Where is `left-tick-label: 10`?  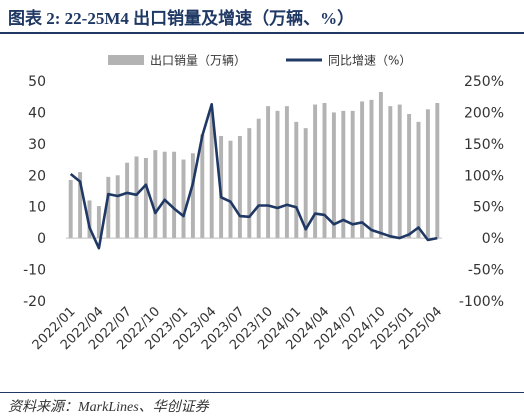 left-tick-label: 10 is located at coordinates (37, 208).